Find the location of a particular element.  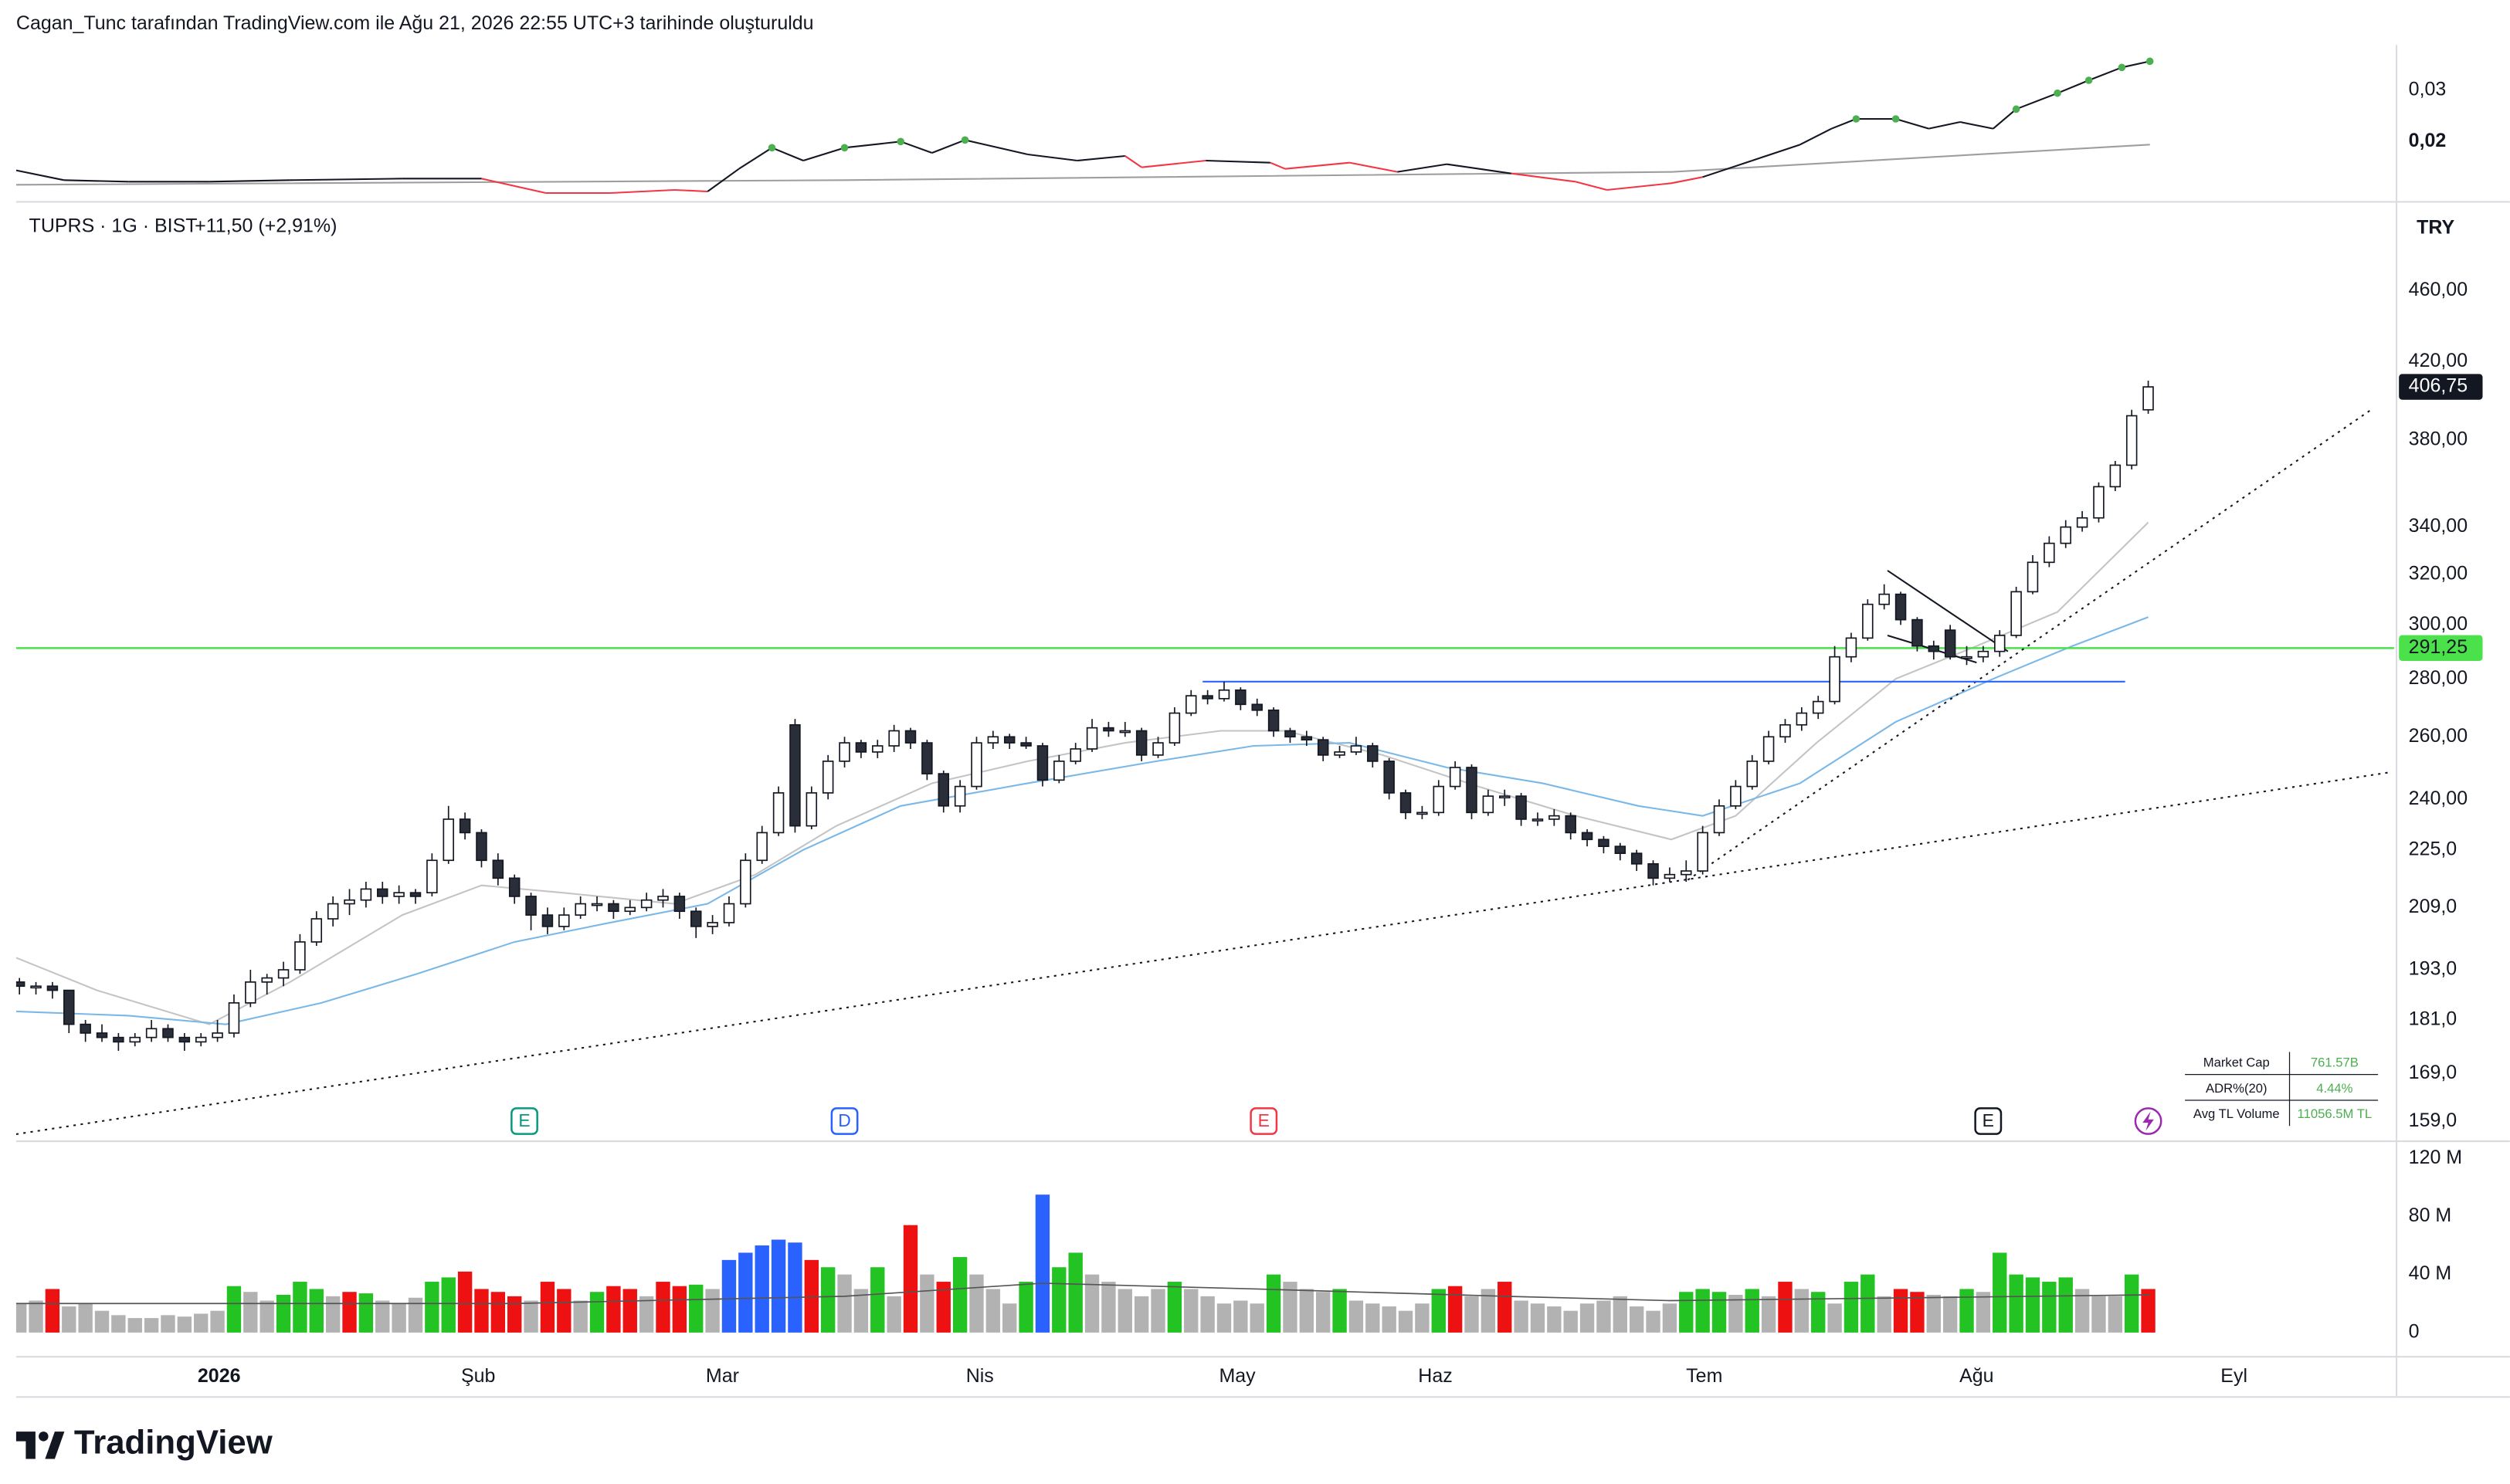

x-tick-label: Ağu is located at coordinates (1976, 1376).